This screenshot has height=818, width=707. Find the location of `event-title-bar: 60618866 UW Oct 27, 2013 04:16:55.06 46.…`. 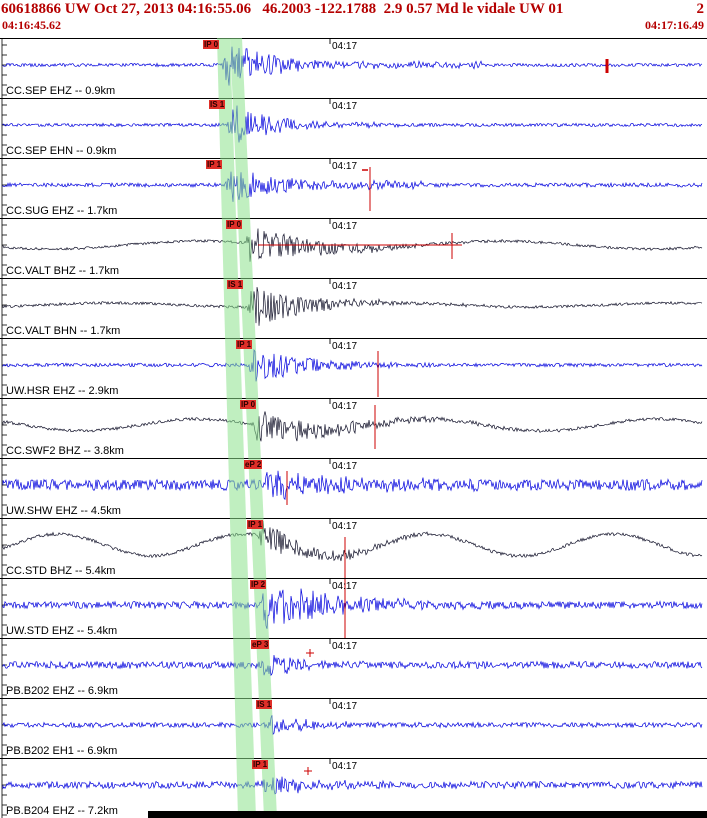

event-title-bar: 60618866 UW Oct 27, 2013 04:16:55.06 46.… is located at coordinates (353, 9).